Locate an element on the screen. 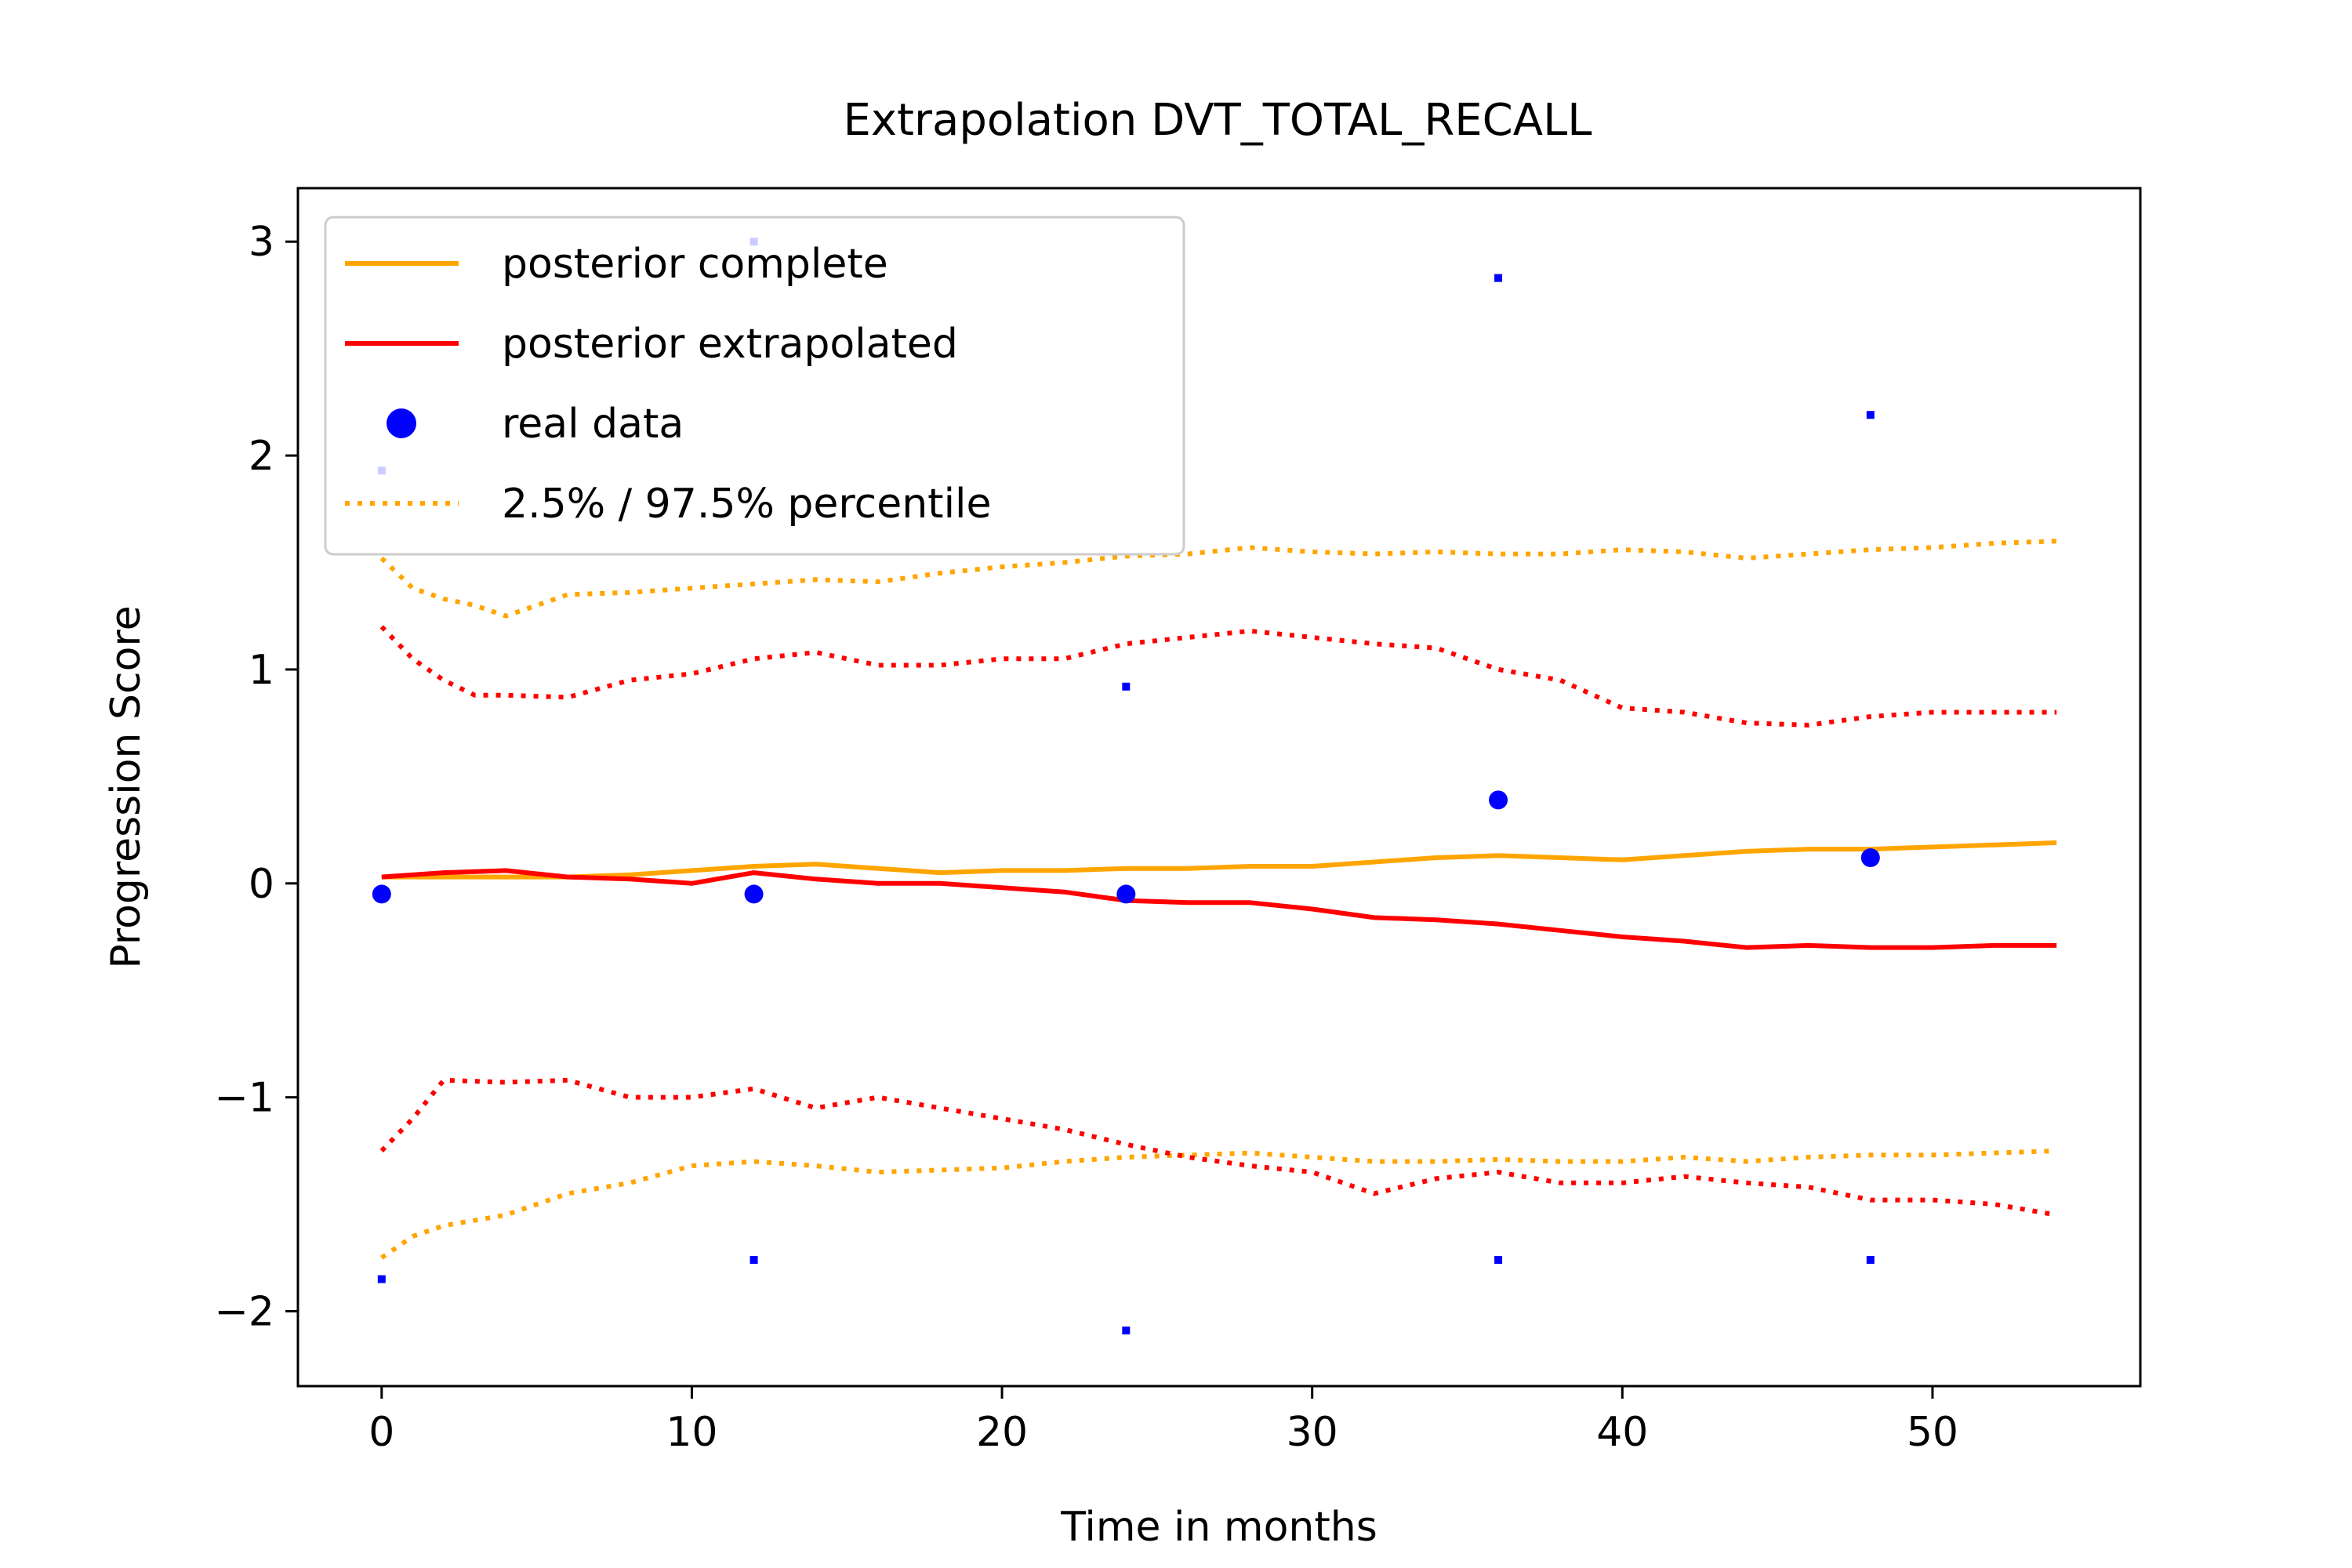 This screenshot has width=2352, height=1568. legend-label-real-data: real data is located at coordinates (593, 424).